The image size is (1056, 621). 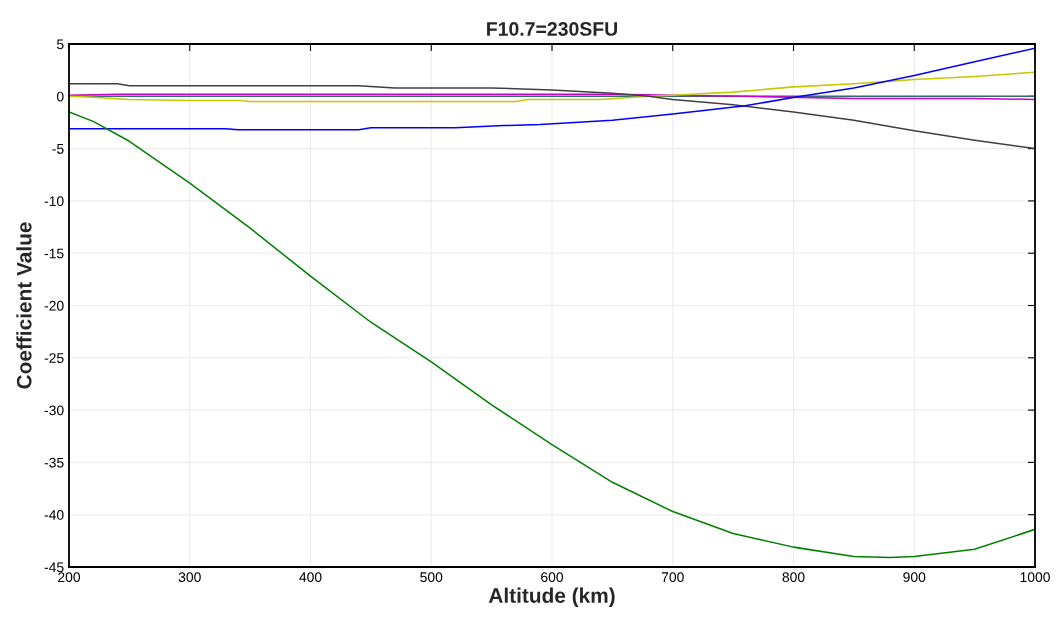 I want to click on y-axis-title: Coefficient Value, so click(x=24, y=305).